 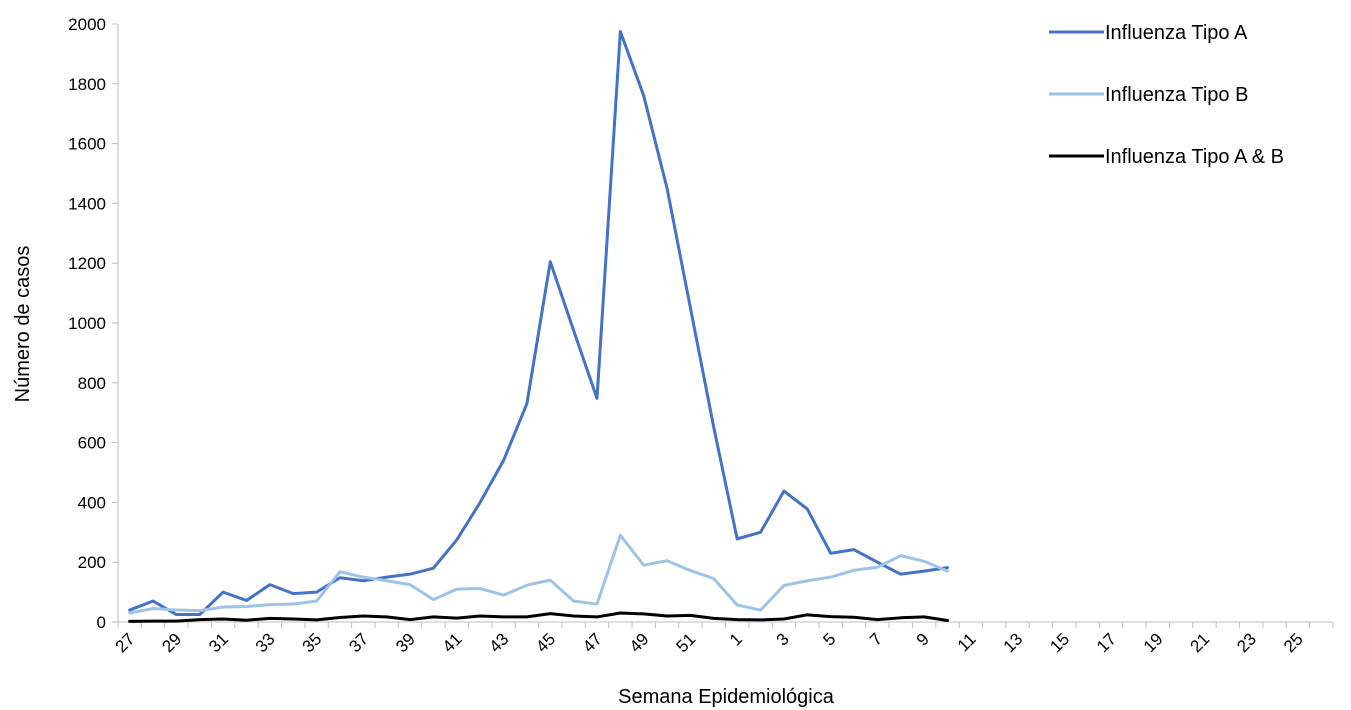 I want to click on y-tick-label: 1000, so click(x=87, y=323).